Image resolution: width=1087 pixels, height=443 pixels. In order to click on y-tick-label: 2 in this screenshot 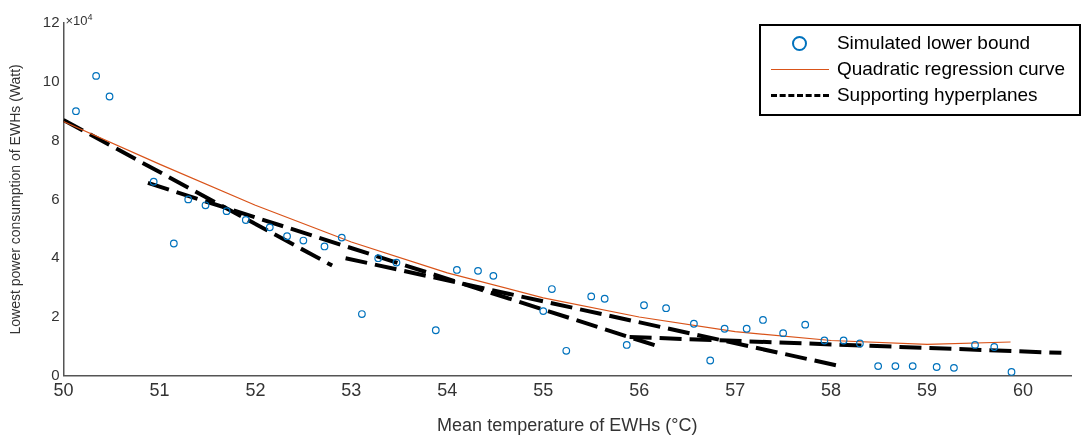, I will do `click(55, 316)`.